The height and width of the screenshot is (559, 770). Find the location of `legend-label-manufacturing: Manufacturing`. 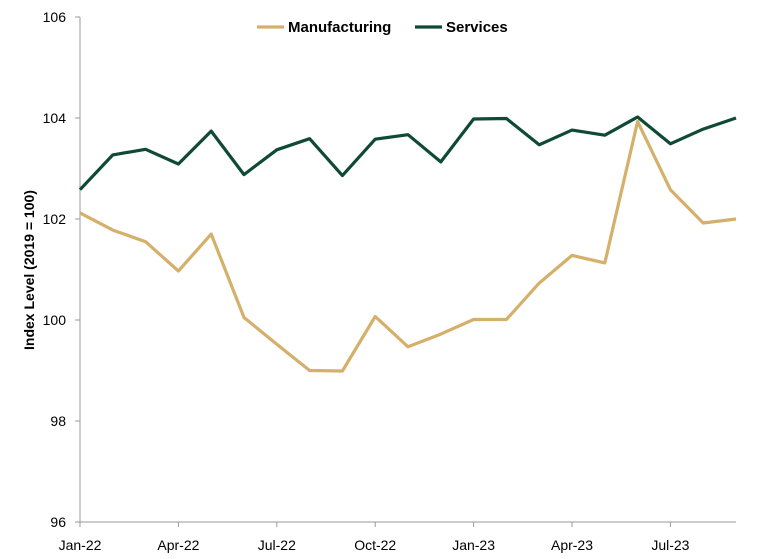

legend-label-manufacturing: Manufacturing is located at coordinates (339, 27).